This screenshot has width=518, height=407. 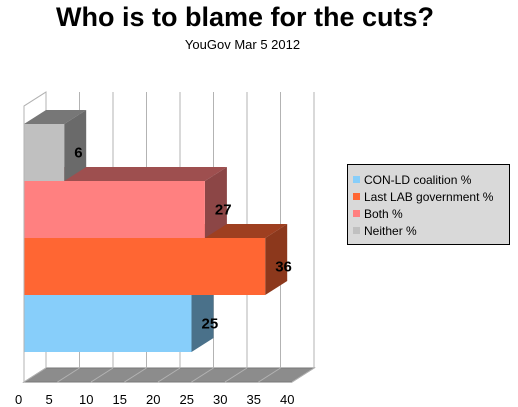 I want to click on chart-subtitle: YouGov Mar 5 2012, so click(x=242, y=44).